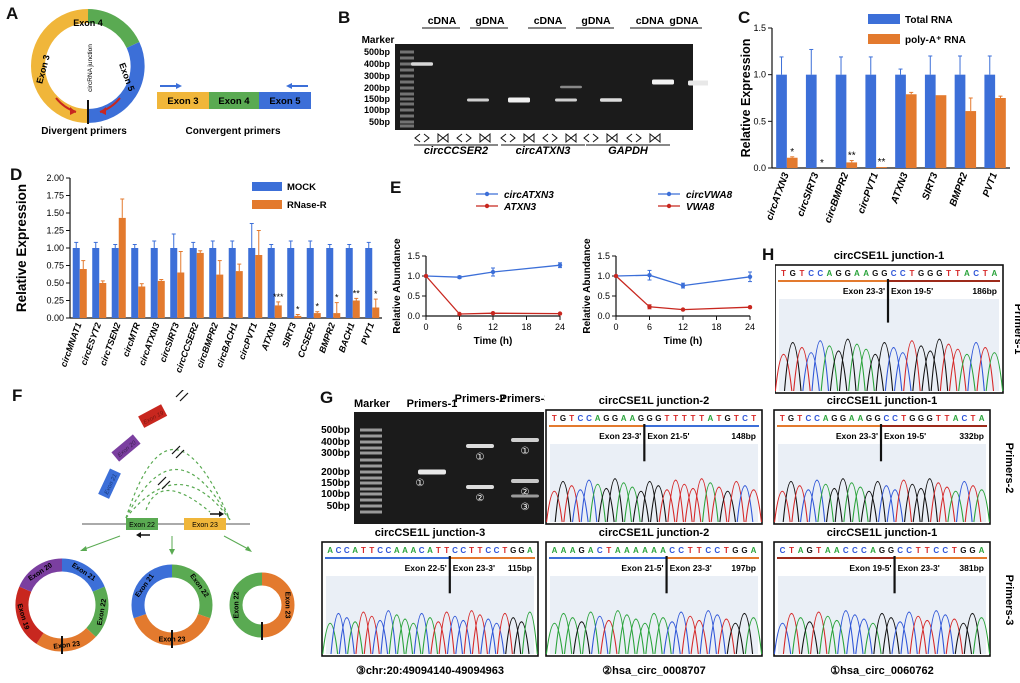  I want to click on x-tick-label: 24, so click(560, 327).